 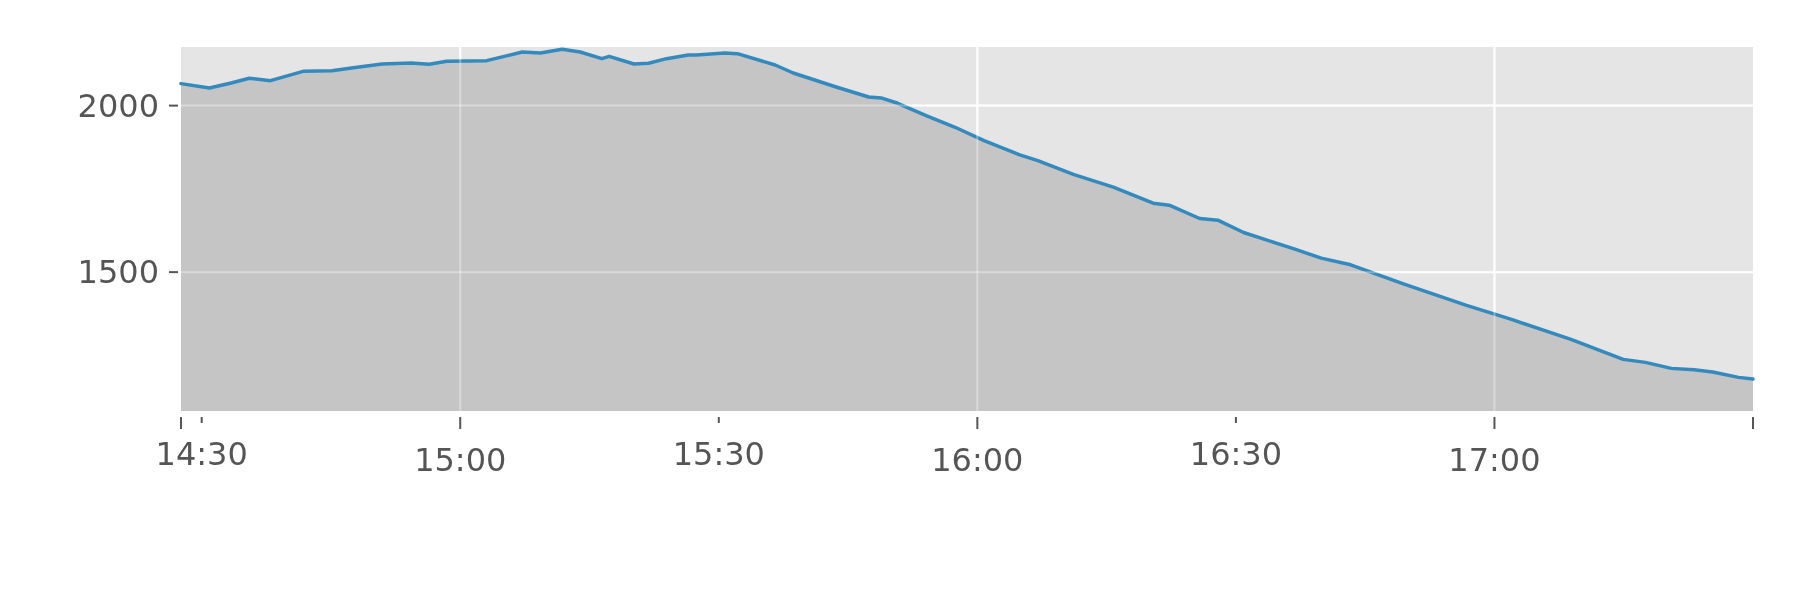 What do you see at coordinates (718, 454) in the screenshot?
I see `x-tick-label: 15:30` at bounding box center [718, 454].